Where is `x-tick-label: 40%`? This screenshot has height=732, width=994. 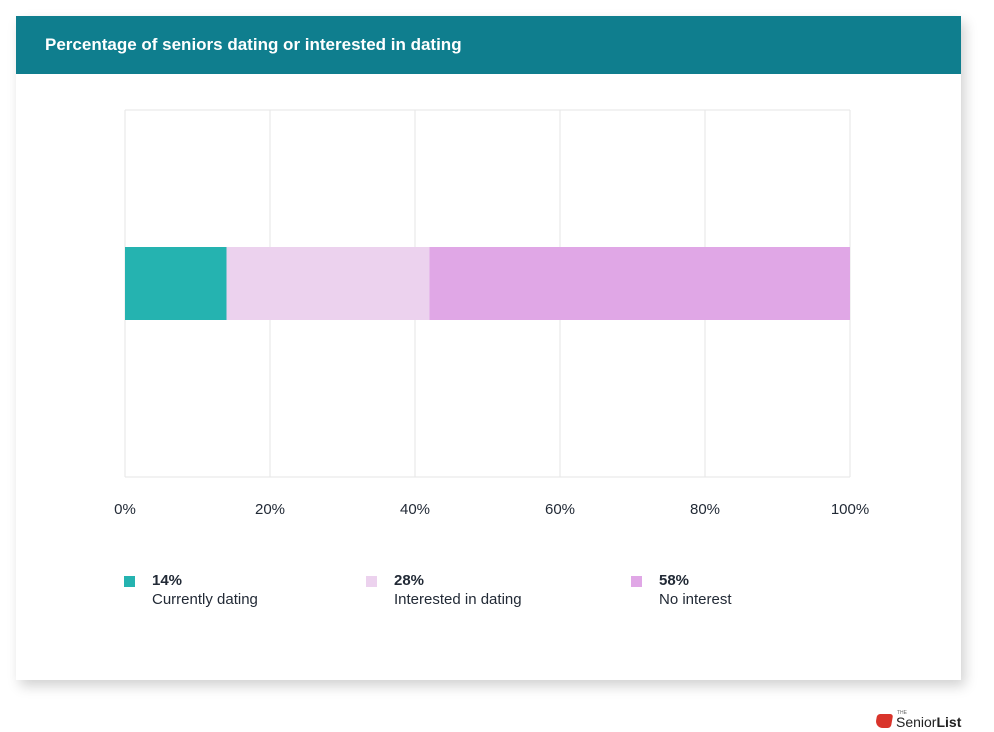 x-tick-label: 40% is located at coordinates (415, 509).